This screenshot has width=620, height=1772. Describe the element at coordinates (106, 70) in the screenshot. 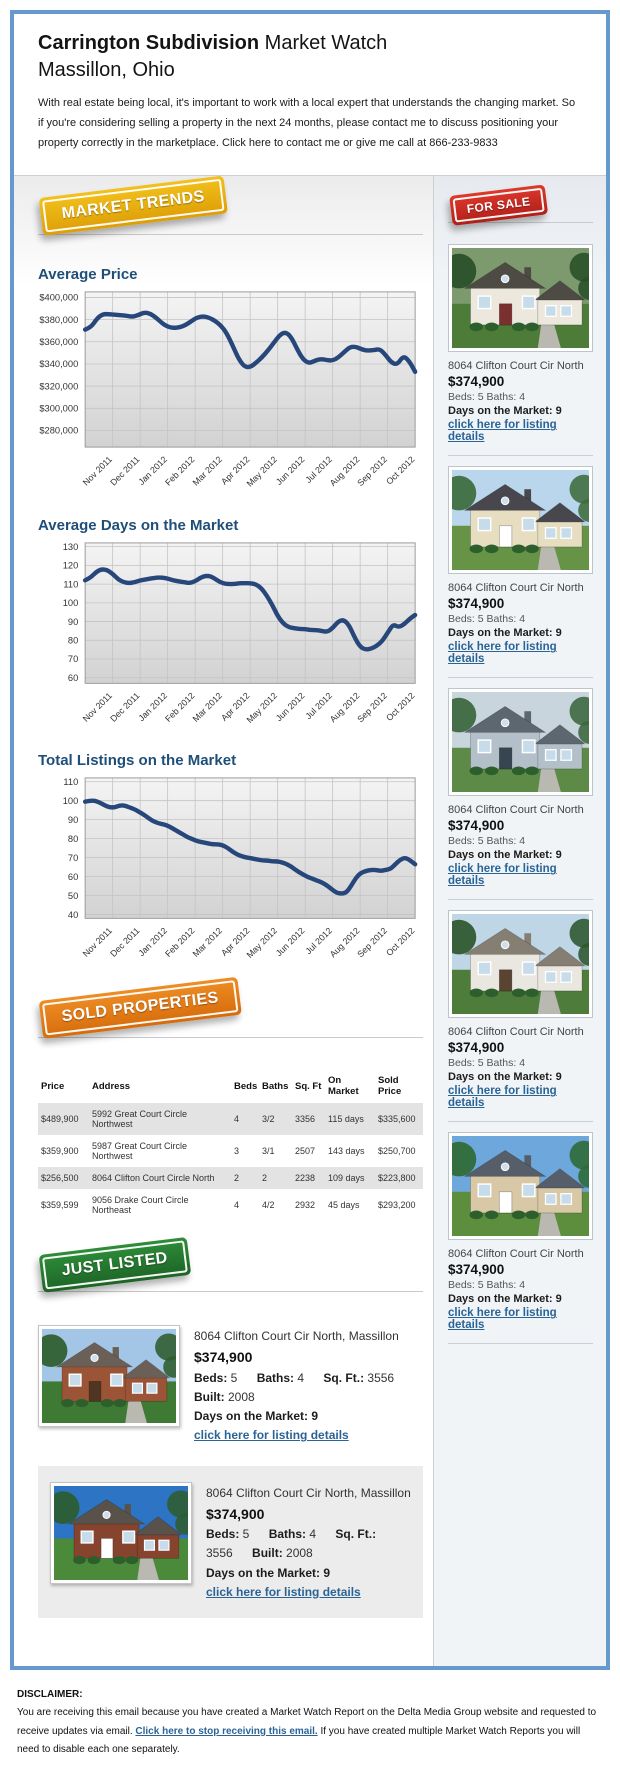

I see `location-subtitle: Massillon, Ohio` at that location.